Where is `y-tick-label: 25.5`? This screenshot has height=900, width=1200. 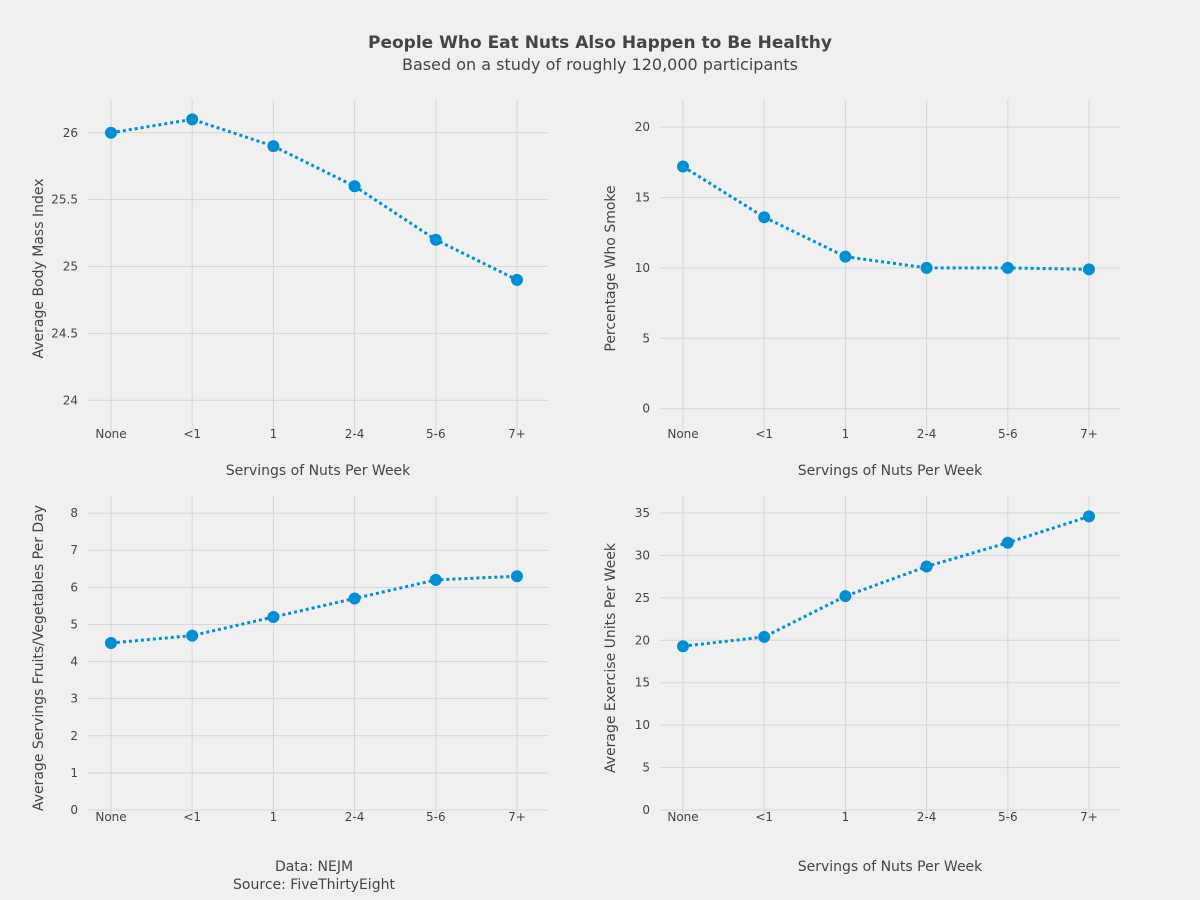
y-tick-label: 25.5 is located at coordinates (64, 200).